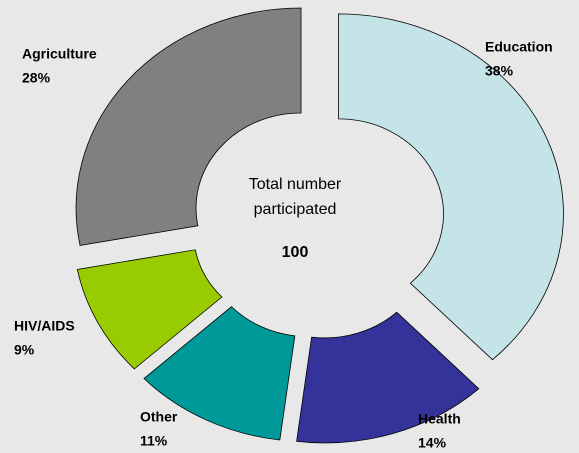 This screenshot has height=453, width=579. What do you see at coordinates (36, 78) in the screenshot?
I see `segment-value-label: 28%` at bounding box center [36, 78].